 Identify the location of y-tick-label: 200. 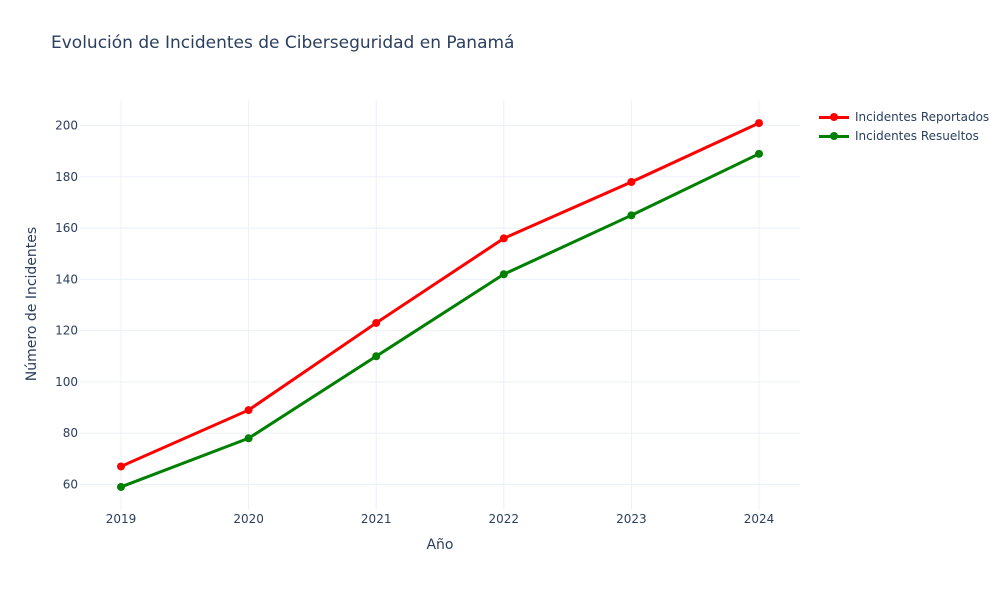
(66, 126).